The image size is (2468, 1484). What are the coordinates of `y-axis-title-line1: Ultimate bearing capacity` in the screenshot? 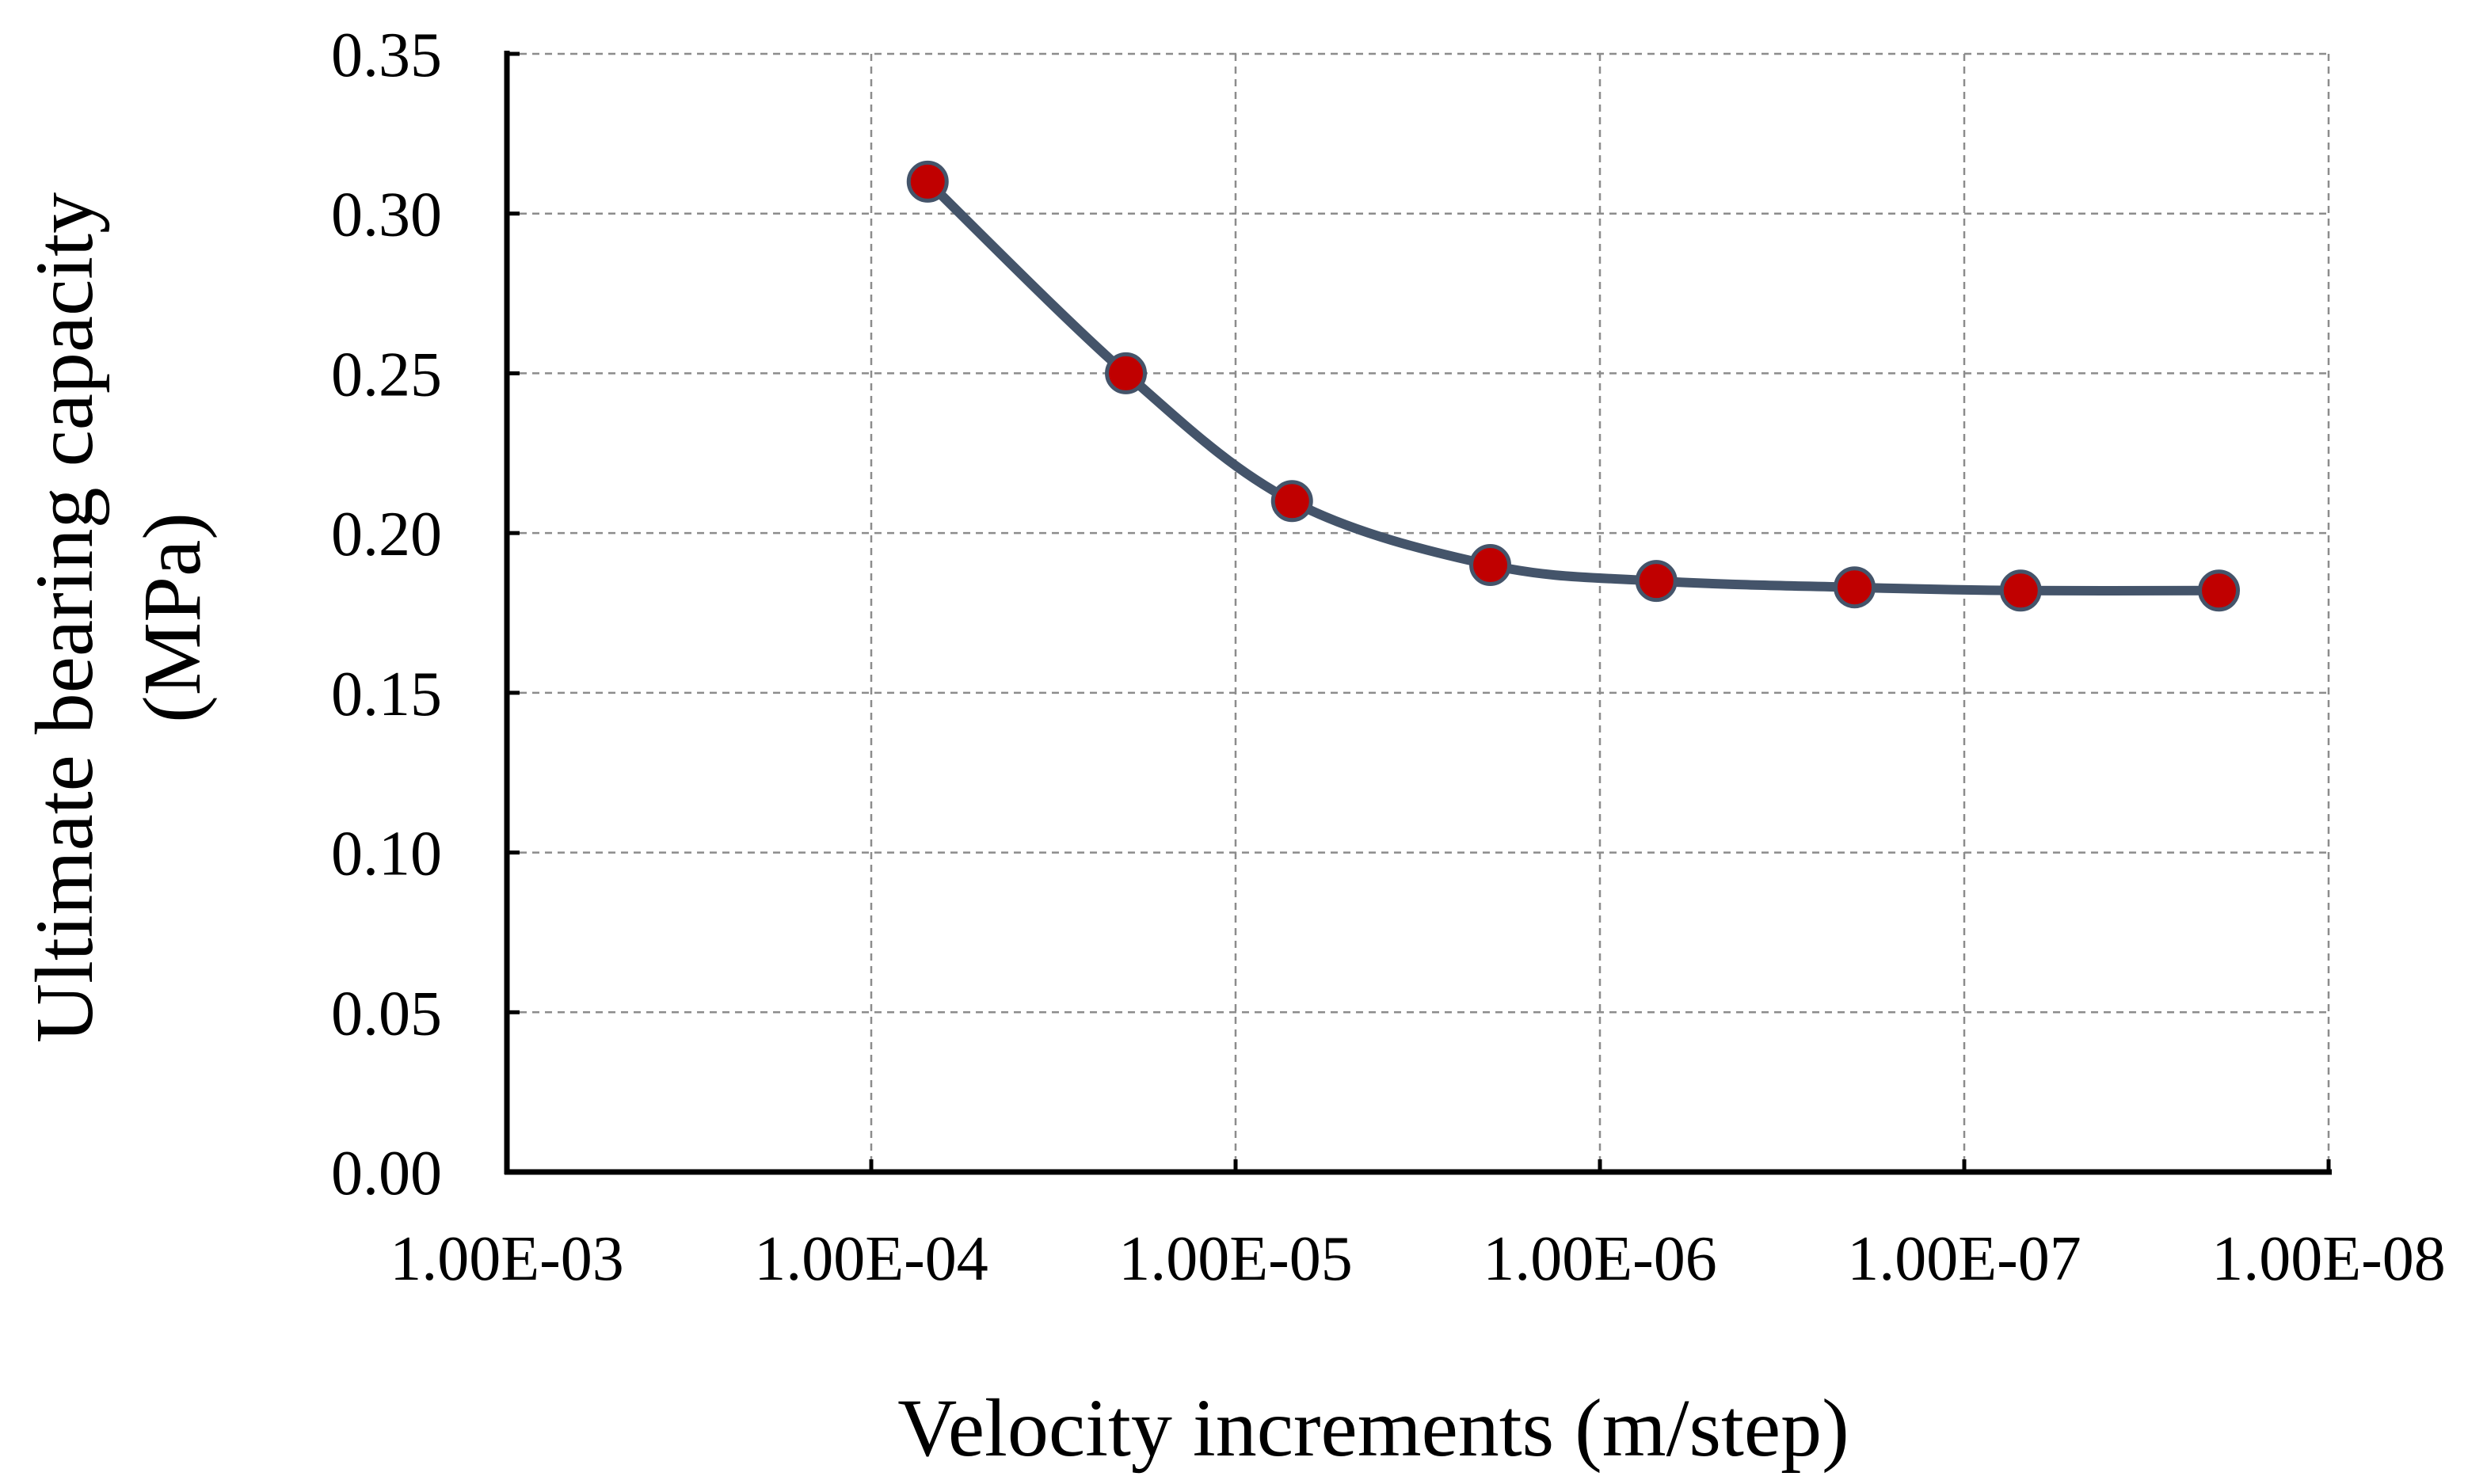 It's located at (65, 617).